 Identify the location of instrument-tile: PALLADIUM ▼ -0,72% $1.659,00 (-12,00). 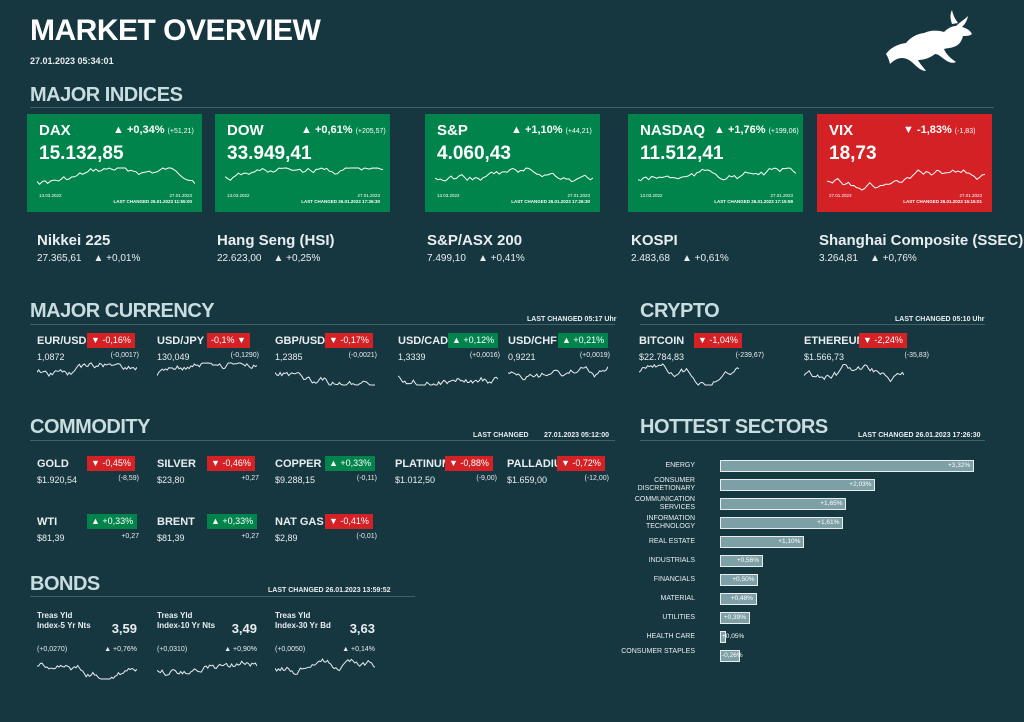
(562, 485).